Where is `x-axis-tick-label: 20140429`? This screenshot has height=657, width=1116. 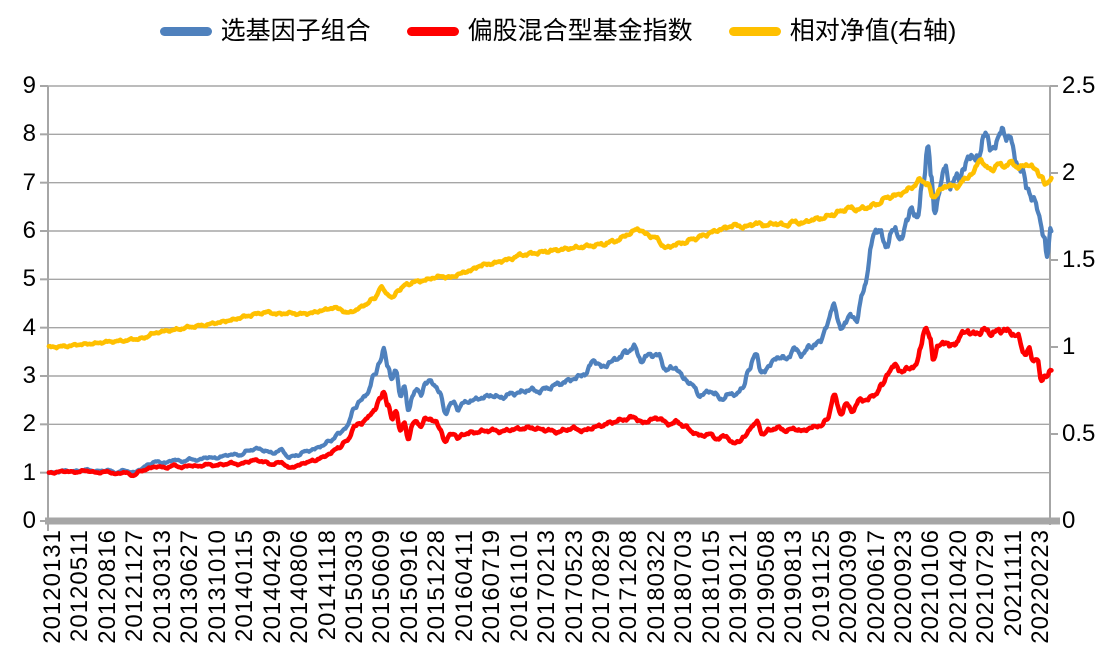 x-axis-tick-label: 20140429 is located at coordinates (272, 586).